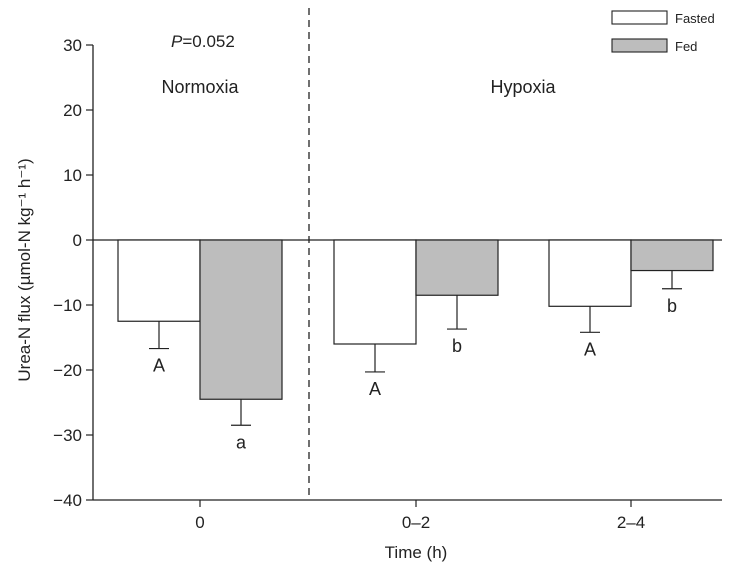 The height and width of the screenshot is (569, 731). Describe the element at coordinates (67, 370) in the screenshot. I see `y-tick-label: −20` at that location.